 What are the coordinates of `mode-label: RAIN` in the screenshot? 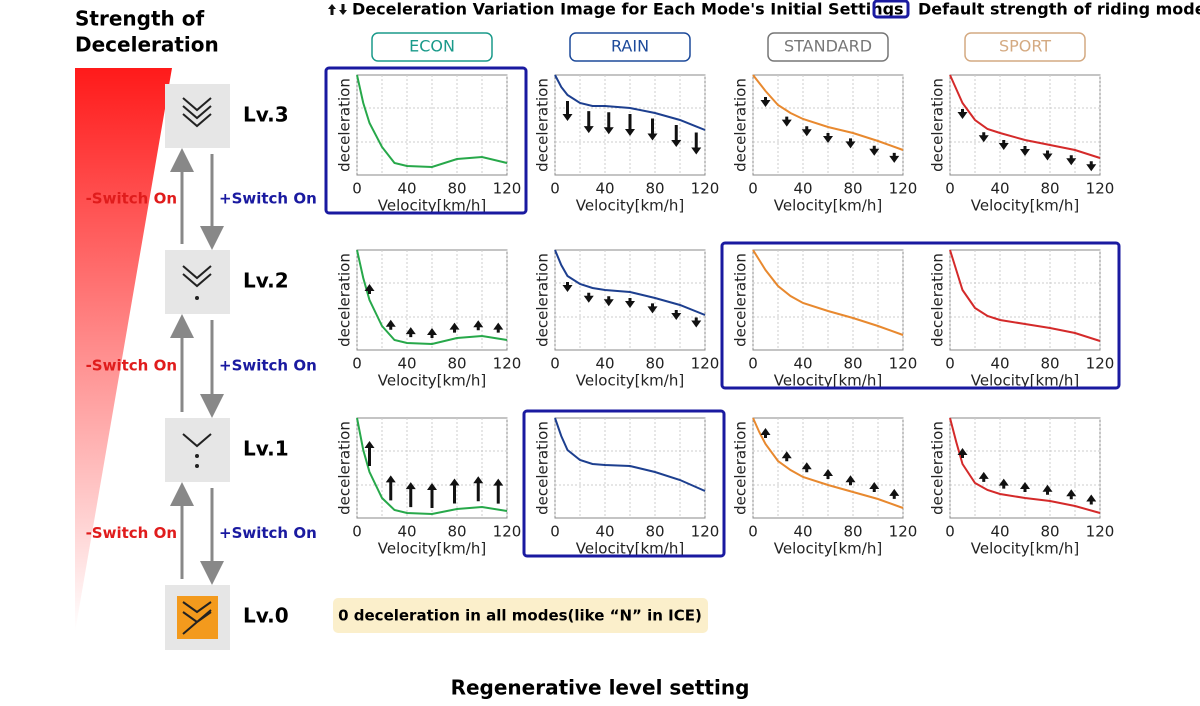 It's located at (630, 46).